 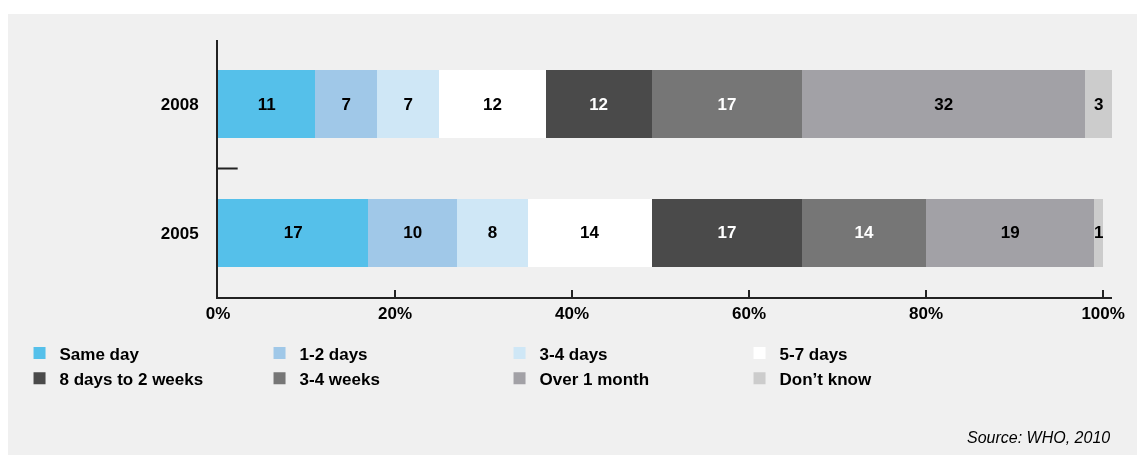 I want to click on legend-label: 1-2 days, so click(x=333, y=354).